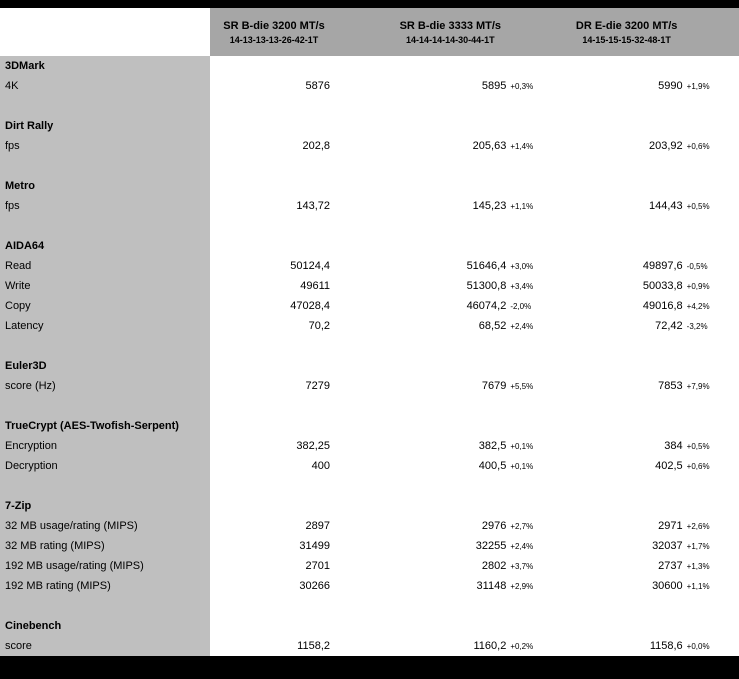 This screenshot has width=739, height=679. I want to click on section-title: Euler3D, so click(105, 366).